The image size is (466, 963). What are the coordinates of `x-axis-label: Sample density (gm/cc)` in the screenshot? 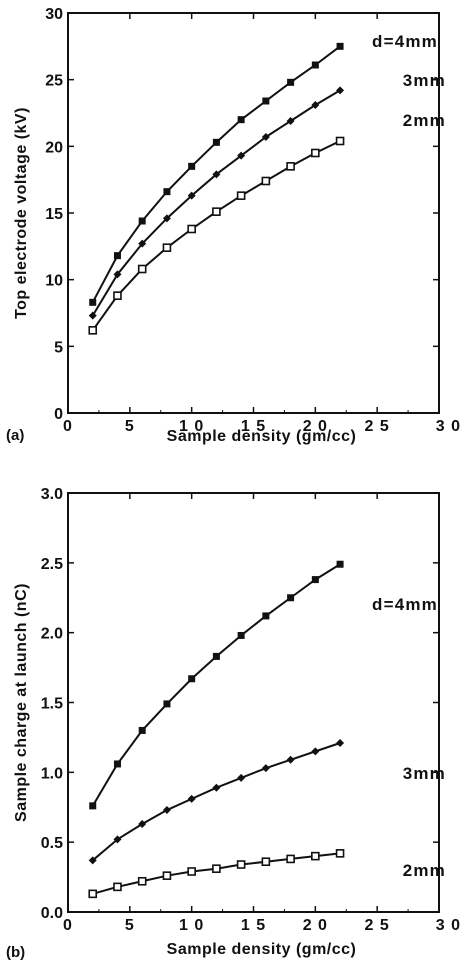 It's located at (262, 949).